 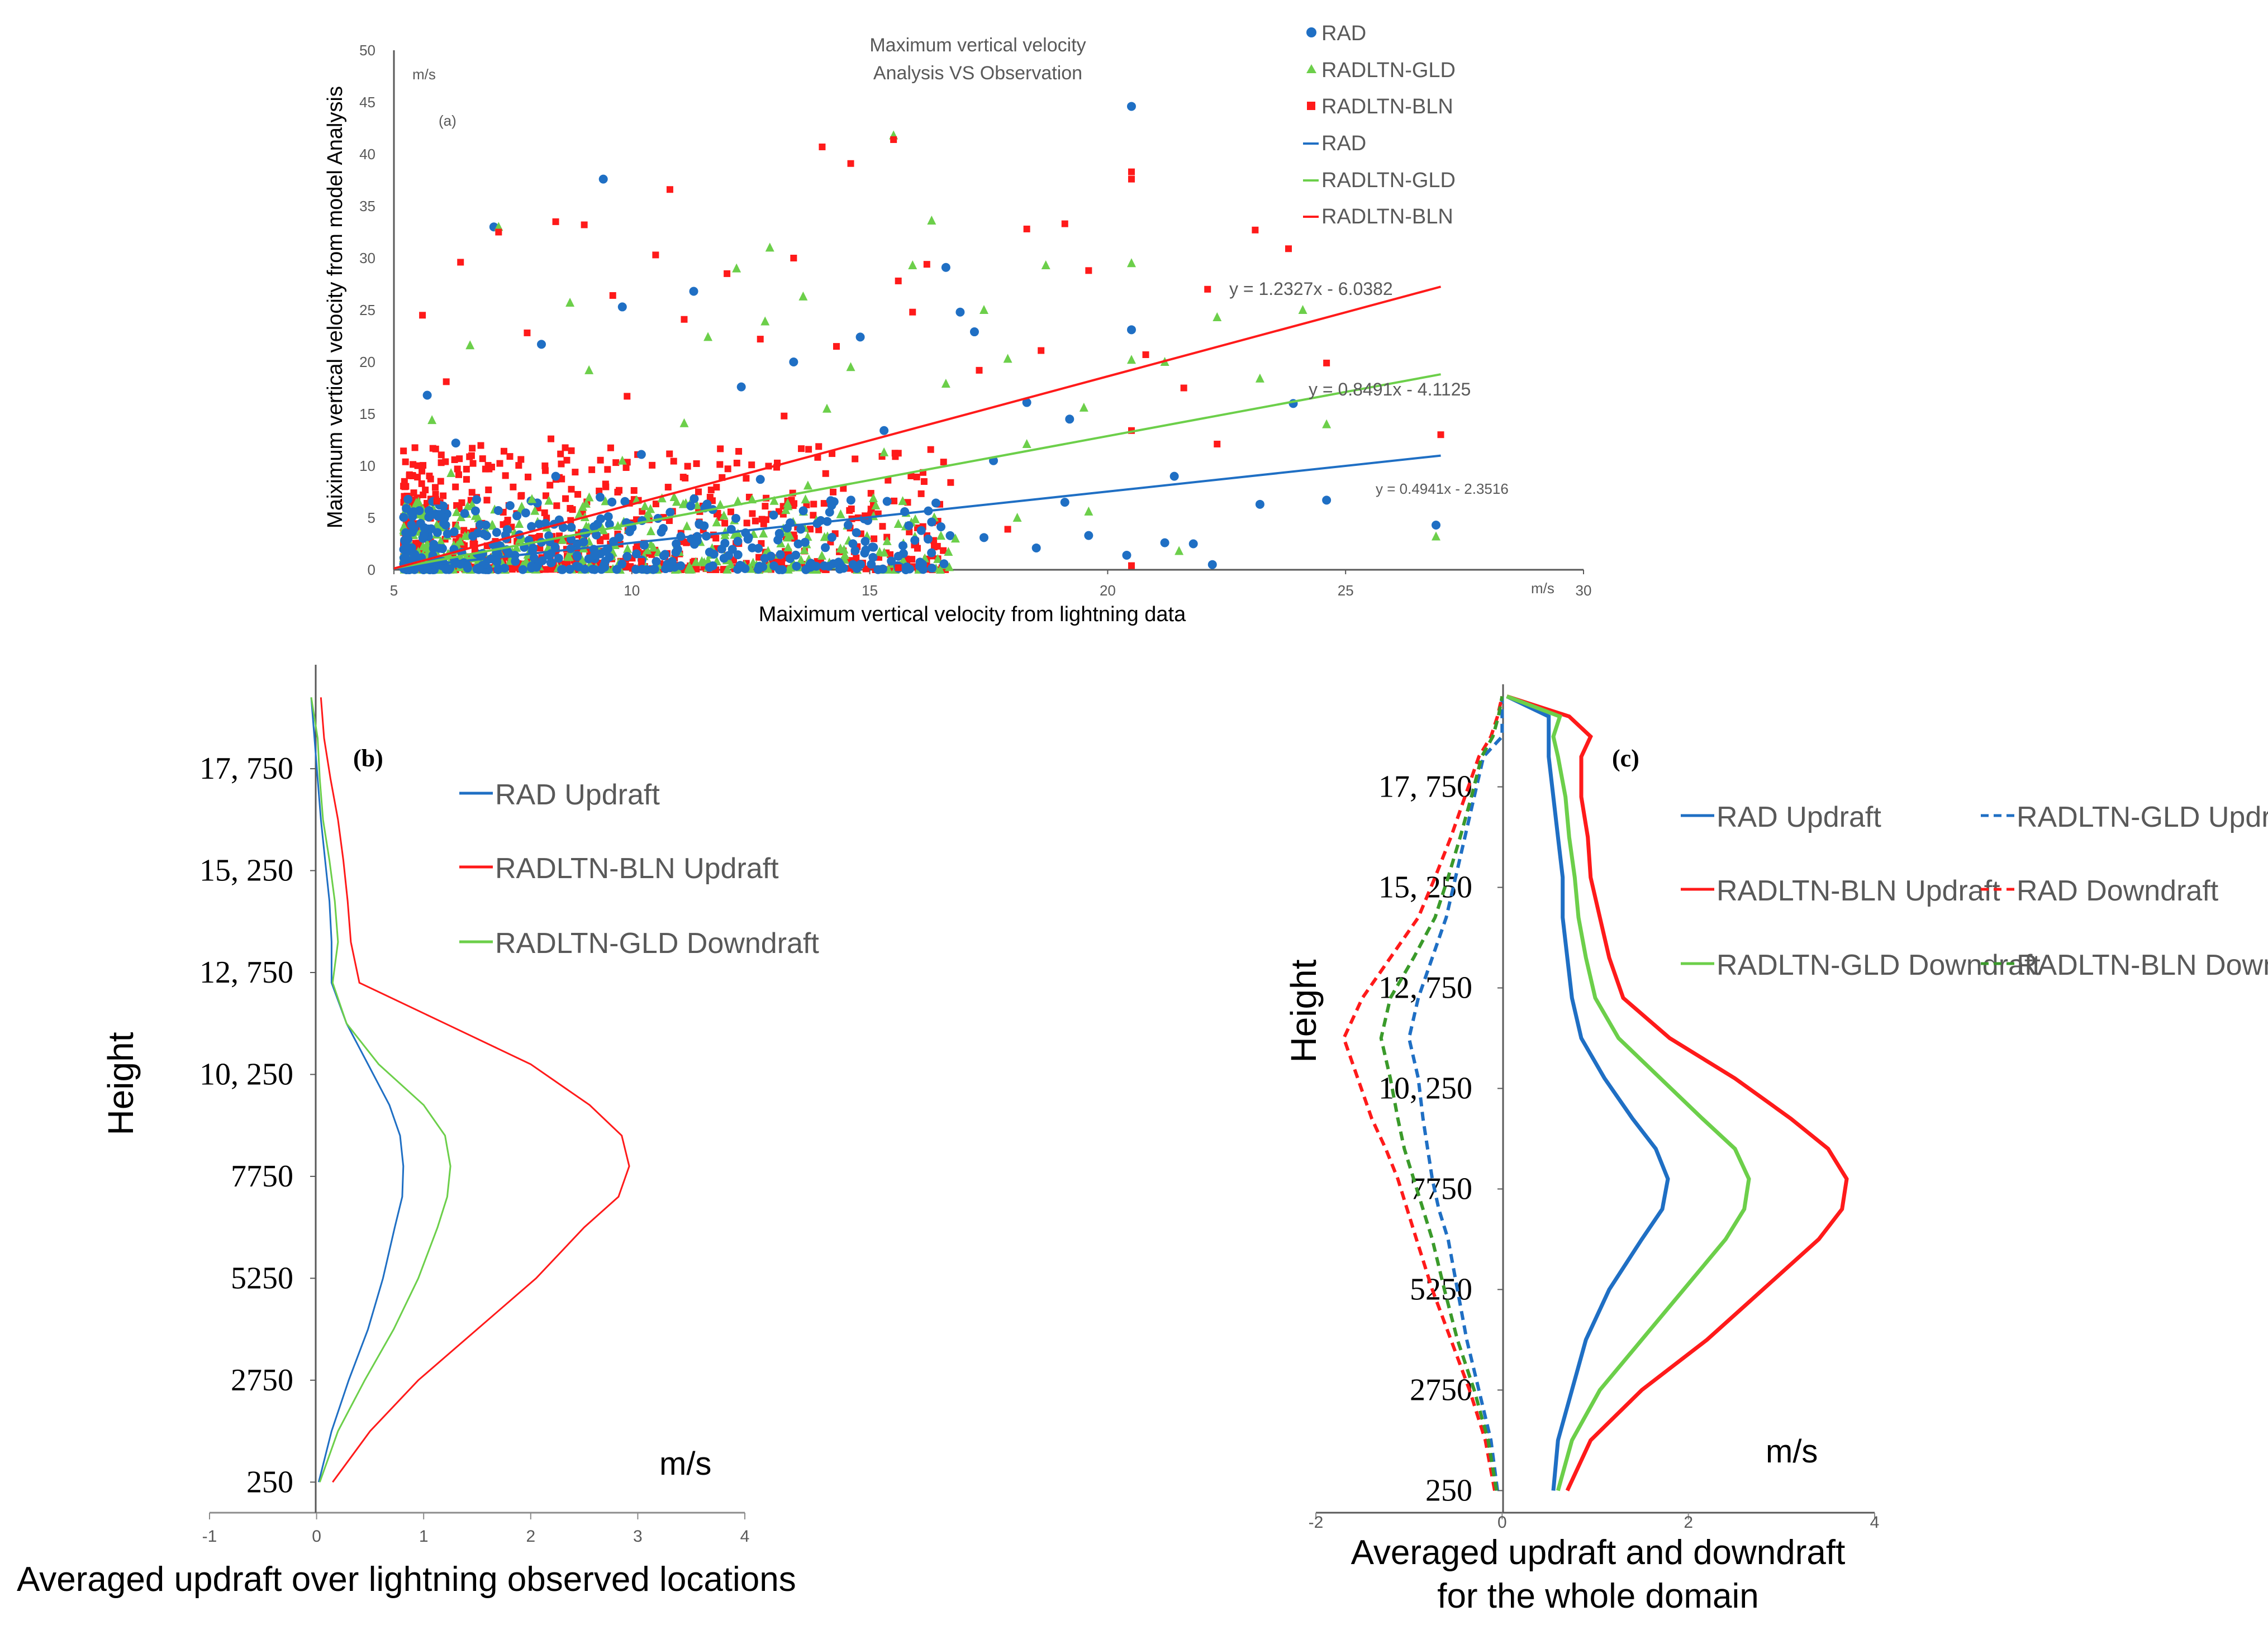 I want to click on panel-b-label: (b), so click(x=368, y=759).